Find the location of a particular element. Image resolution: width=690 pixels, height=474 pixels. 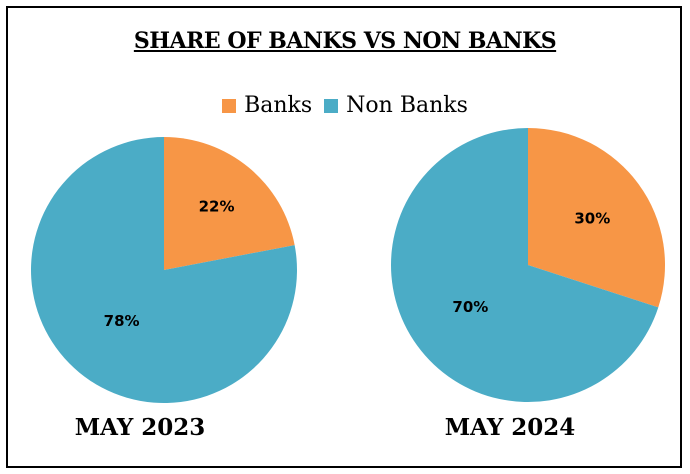

pie-label-non-banks-may-2023: 78% is located at coordinates (122, 321).